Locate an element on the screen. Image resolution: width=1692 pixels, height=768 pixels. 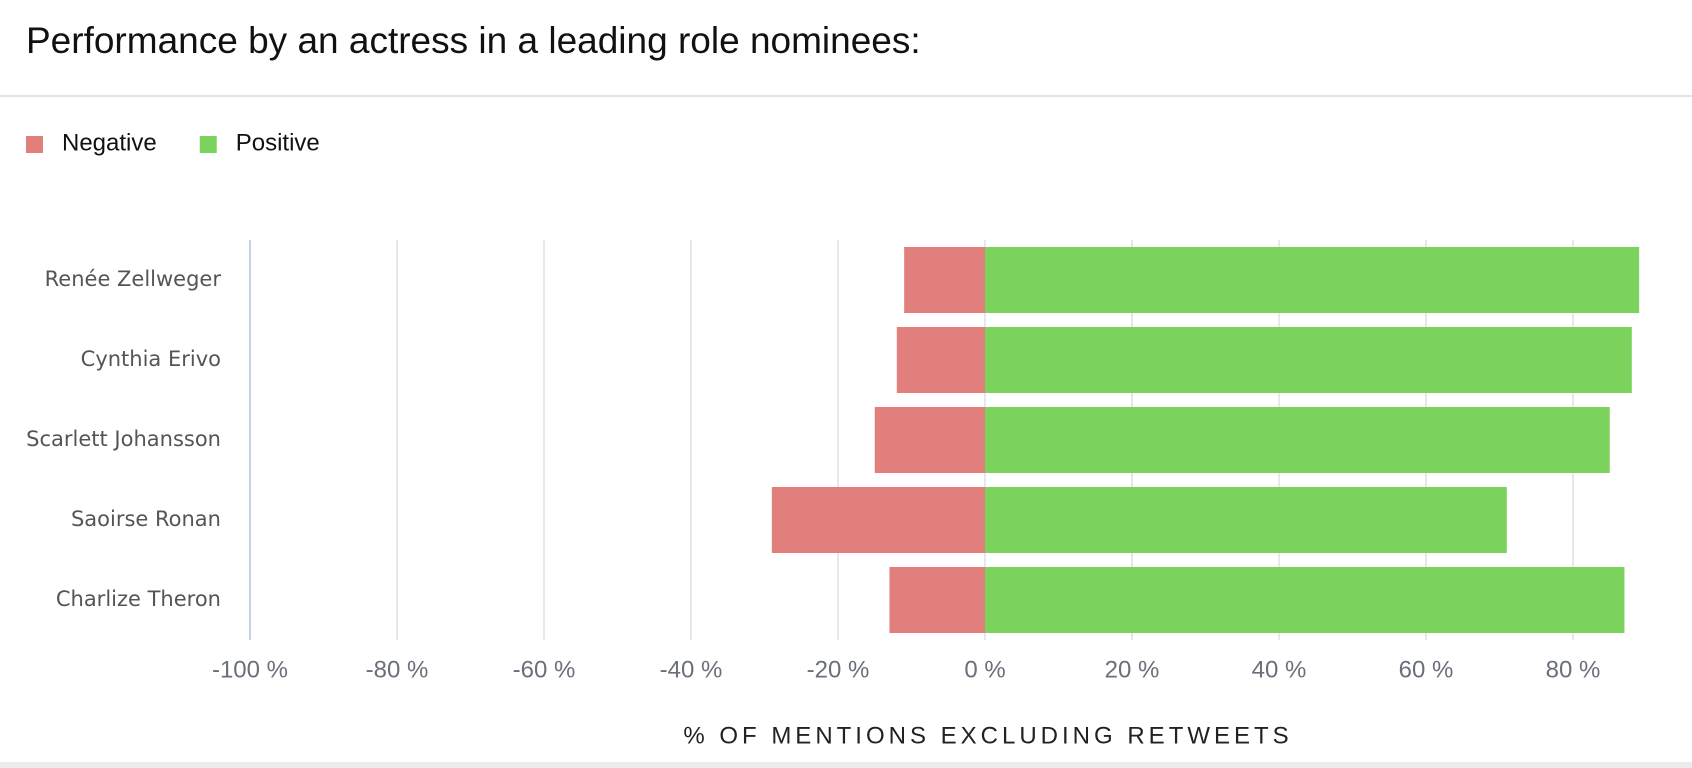
bottom-edge is located at coordinates (846, 765).